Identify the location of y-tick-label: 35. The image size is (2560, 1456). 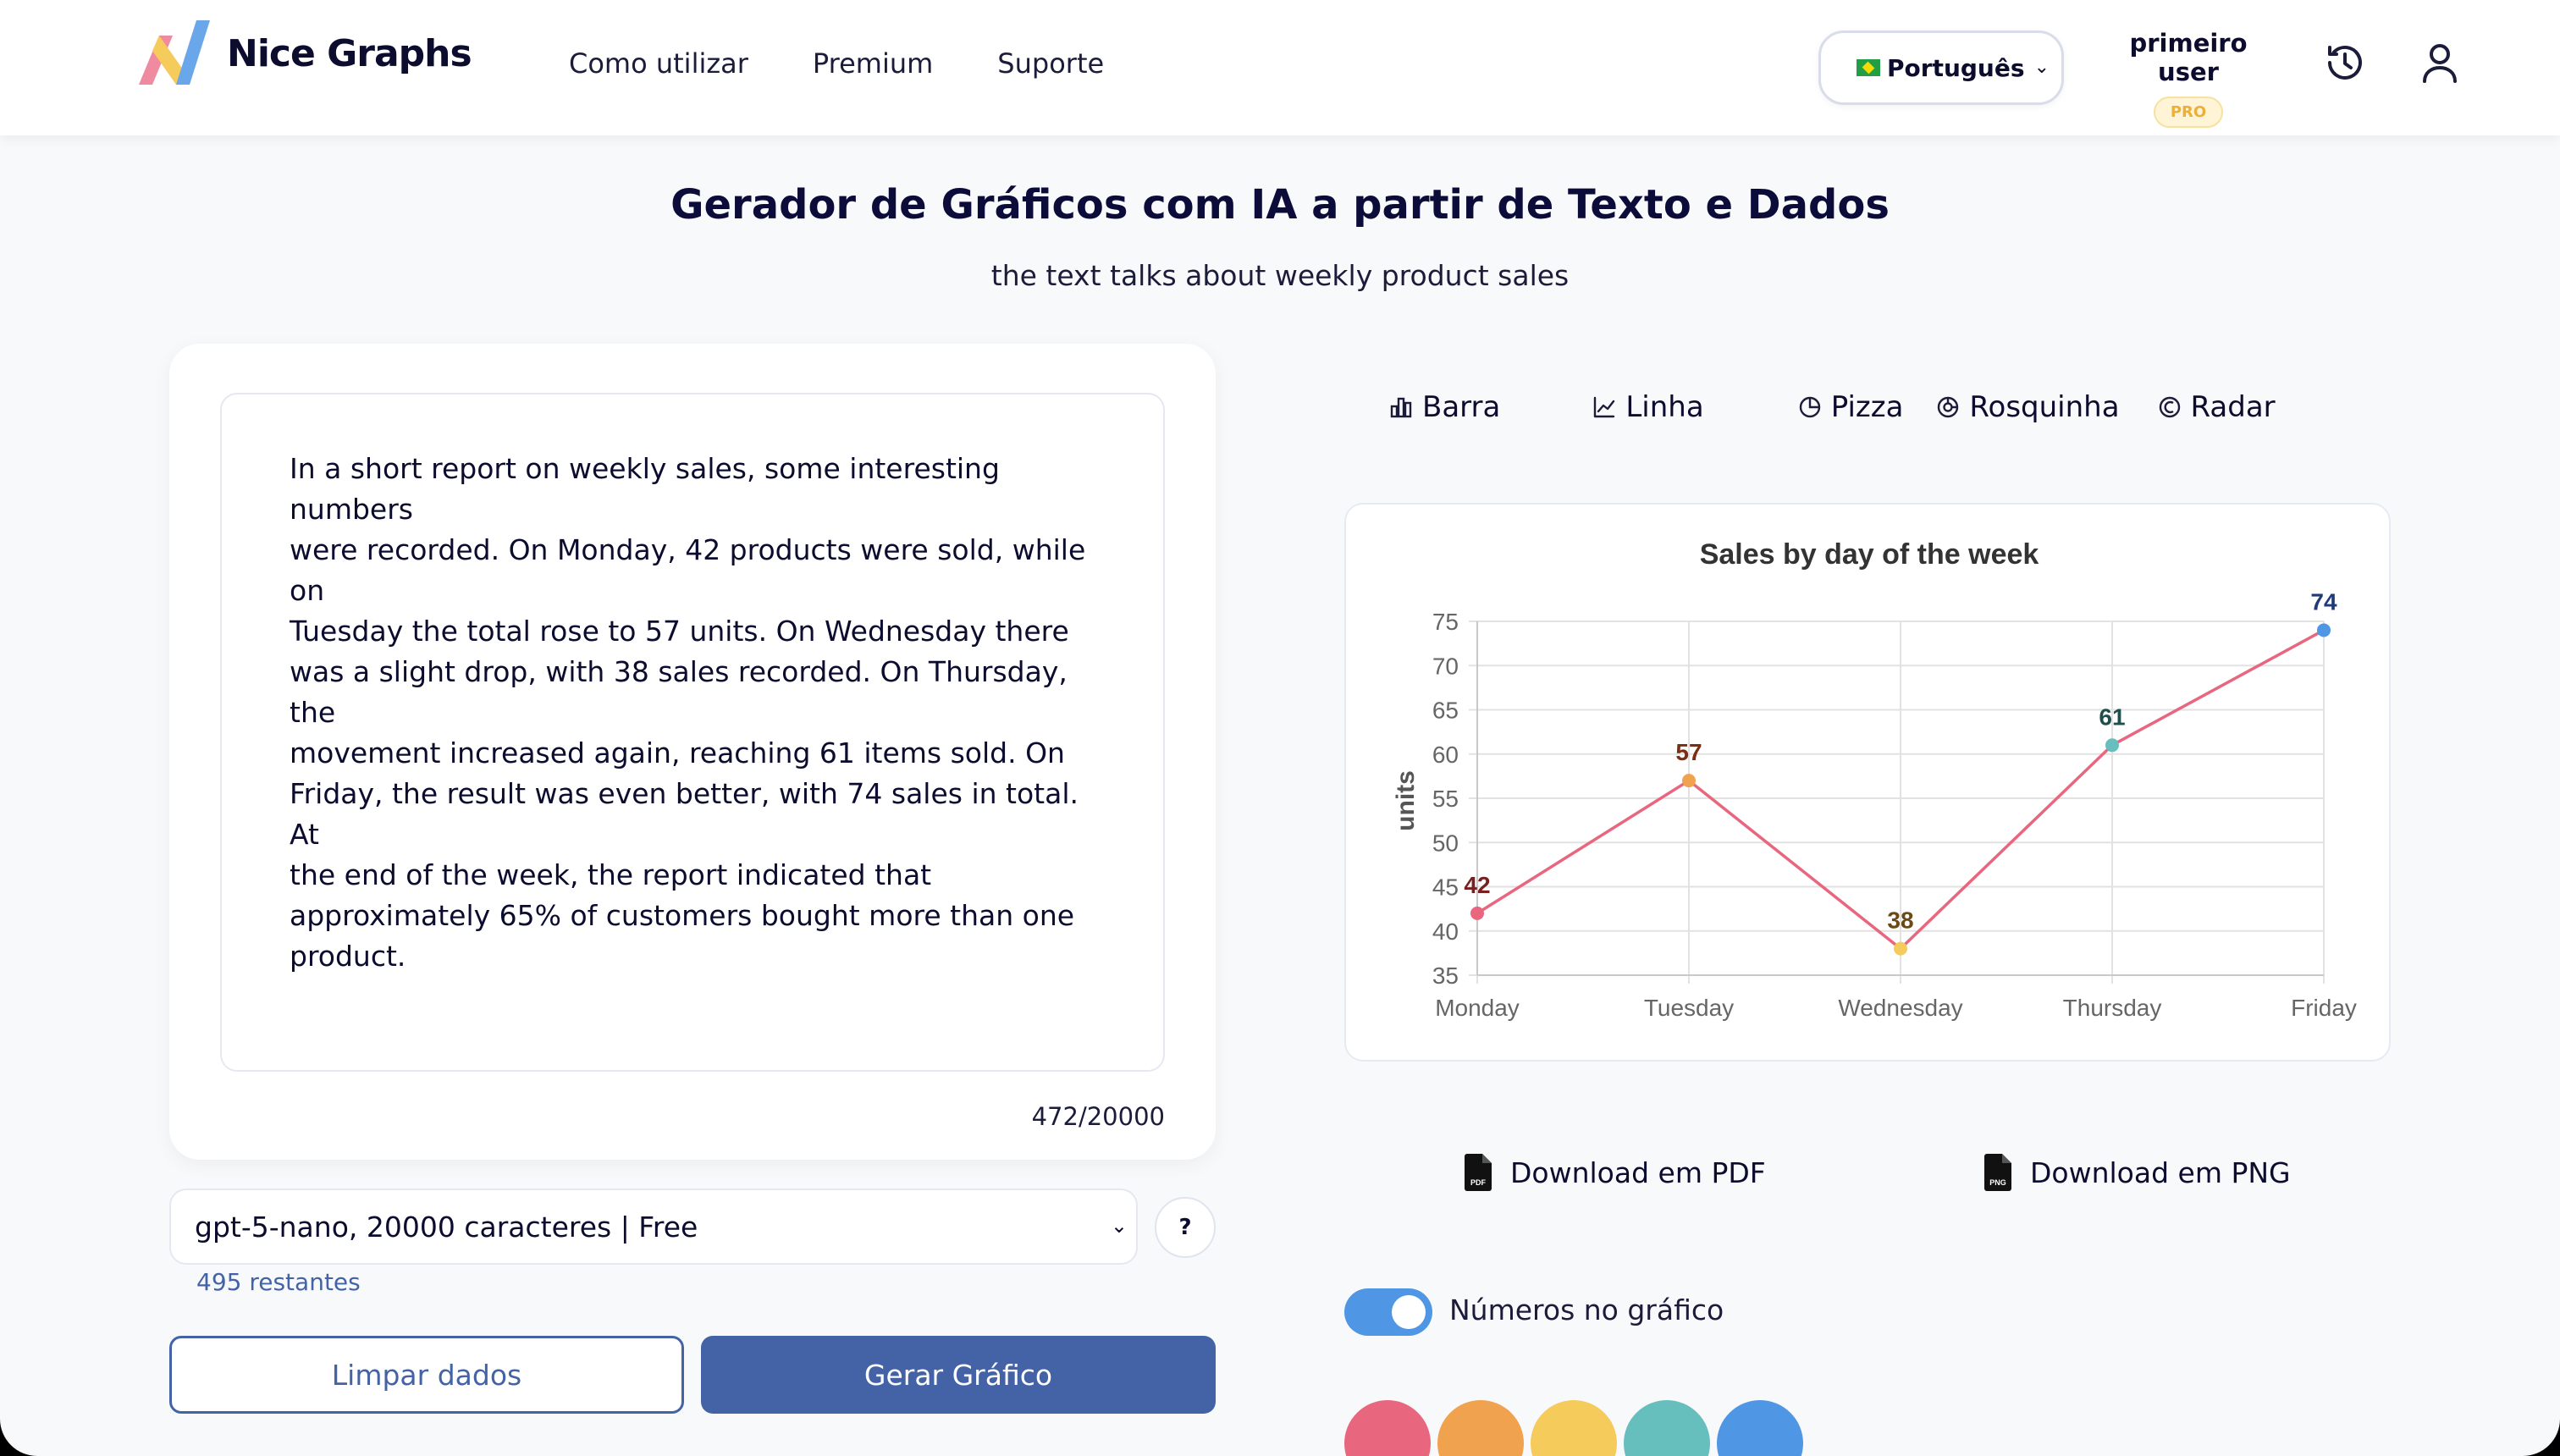
(1445, 975).